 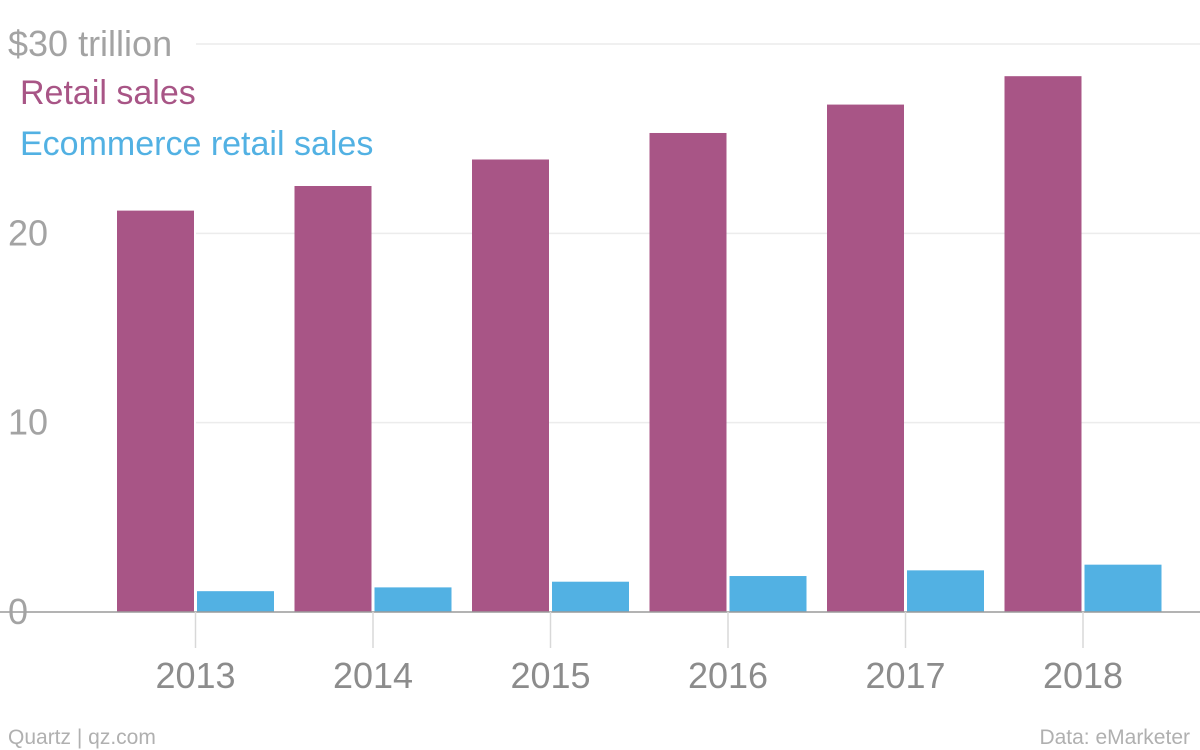 I want to click on x-tick-label: 2014, so click(x=373, y=675).